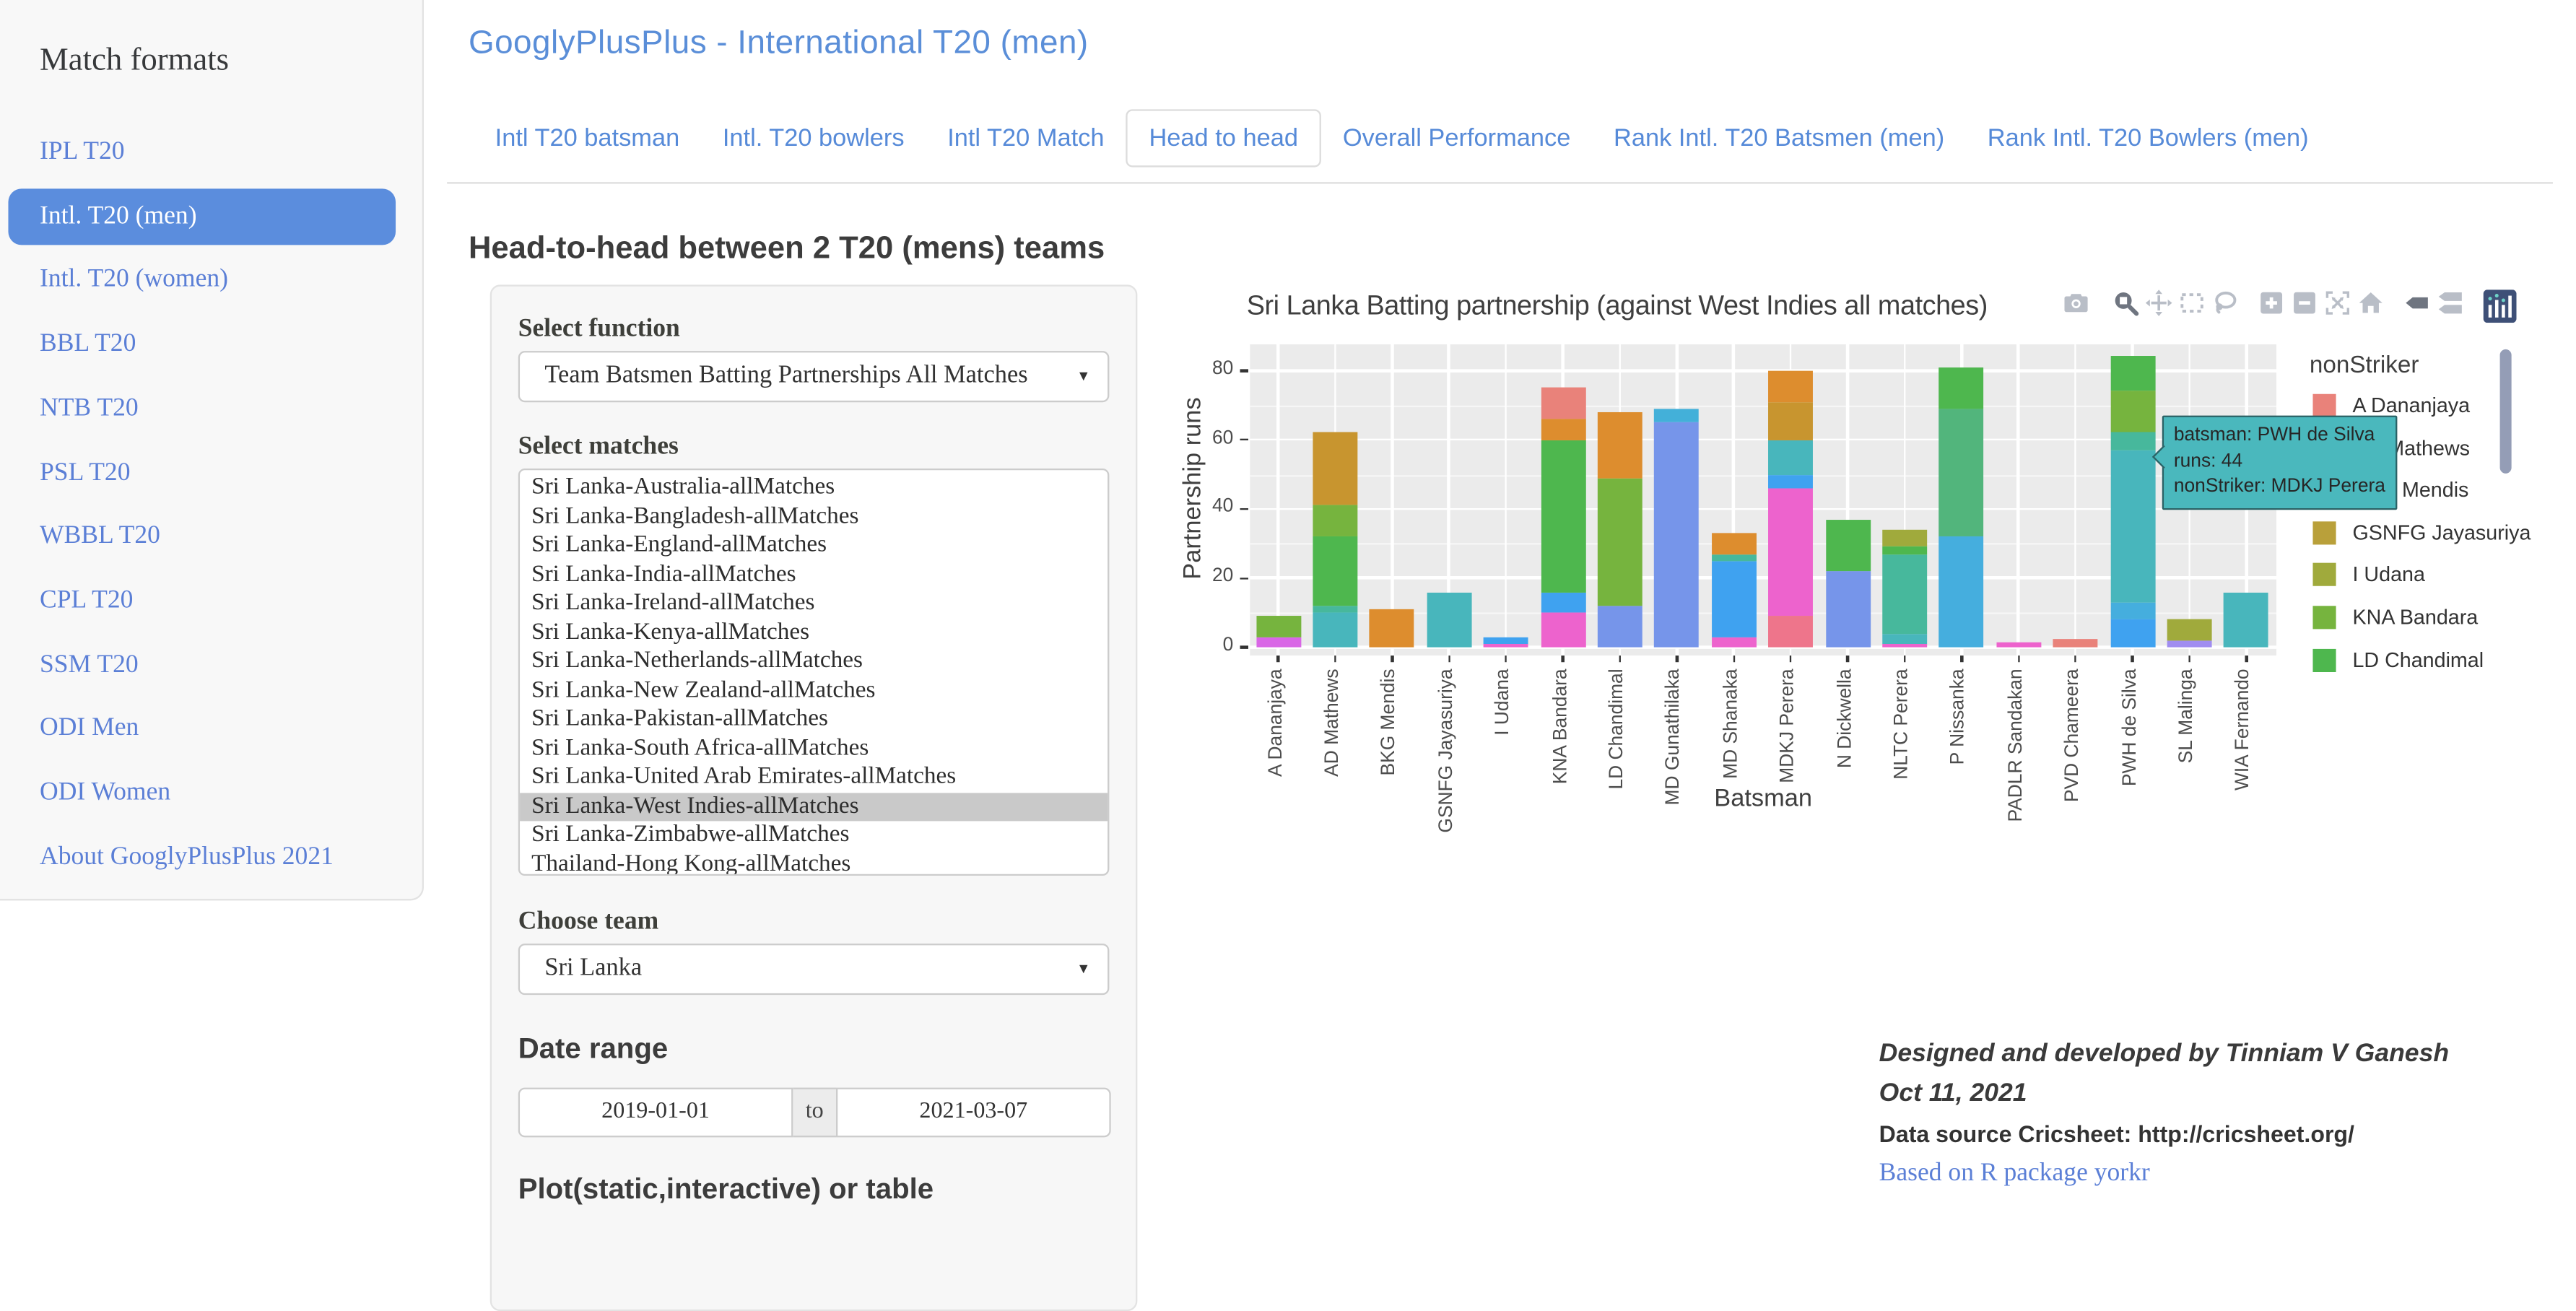  I want to click on tab-intl-t20-batsman: Intl T20 batsman, so click(587, 137).